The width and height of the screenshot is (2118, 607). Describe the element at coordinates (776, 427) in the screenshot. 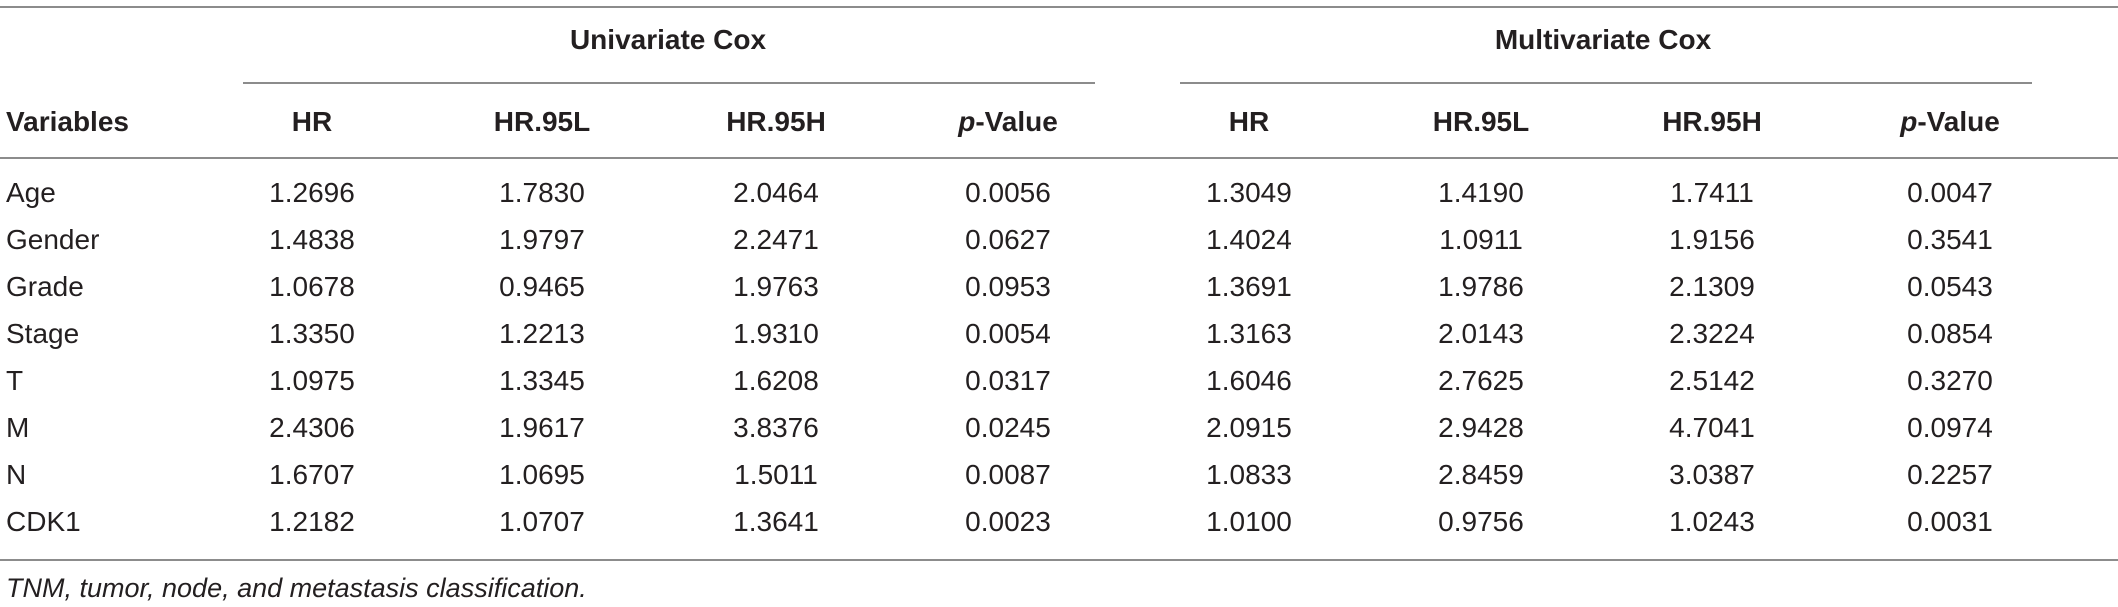

I see `table-cell-uni-hr95h: 3.8376` at that location.